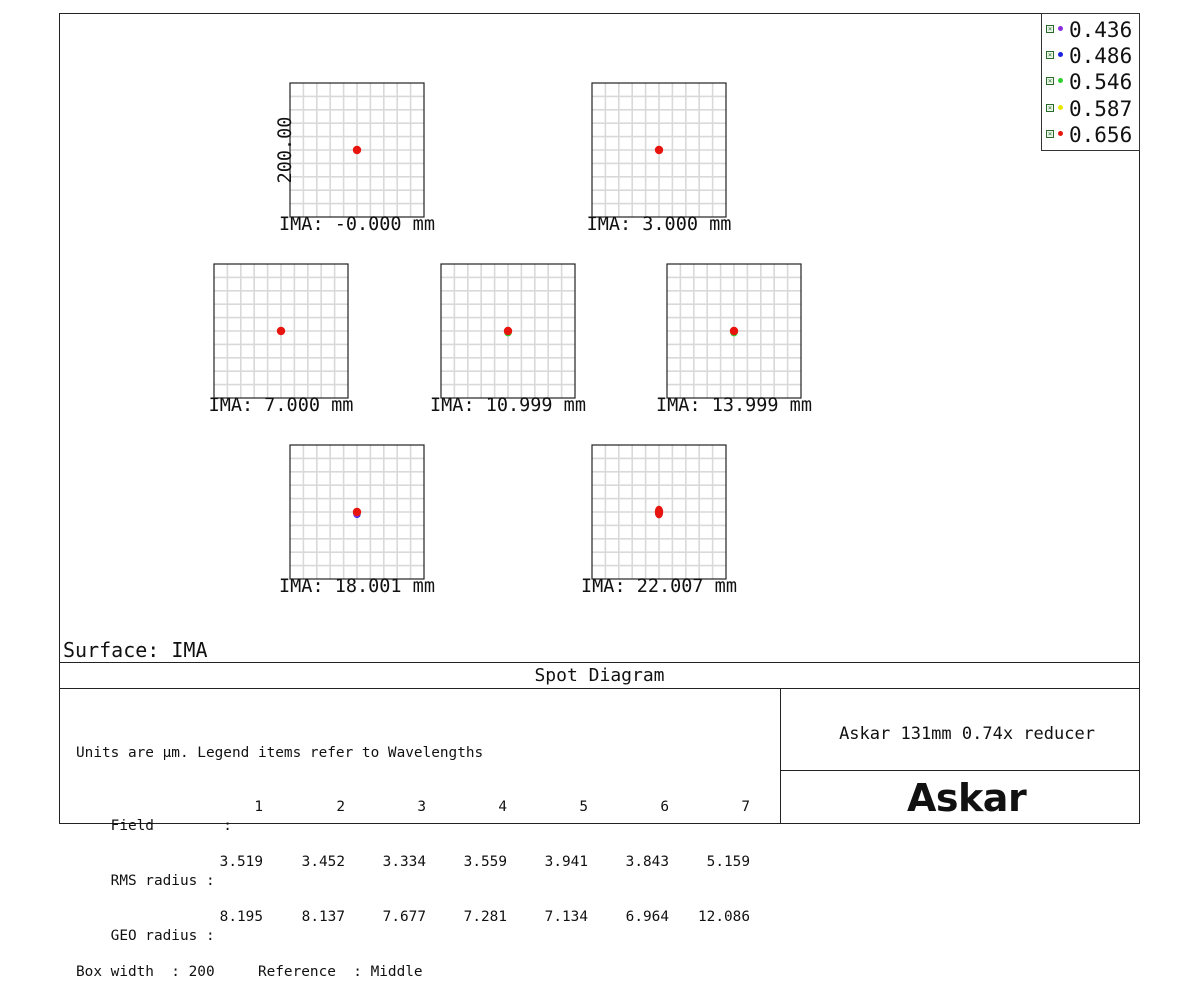 The image size is (1200, 1000). Describe the element at coordinates (281, 405) in the screenshot. I see `field-label: IMA: 7.000 mm` at that location.